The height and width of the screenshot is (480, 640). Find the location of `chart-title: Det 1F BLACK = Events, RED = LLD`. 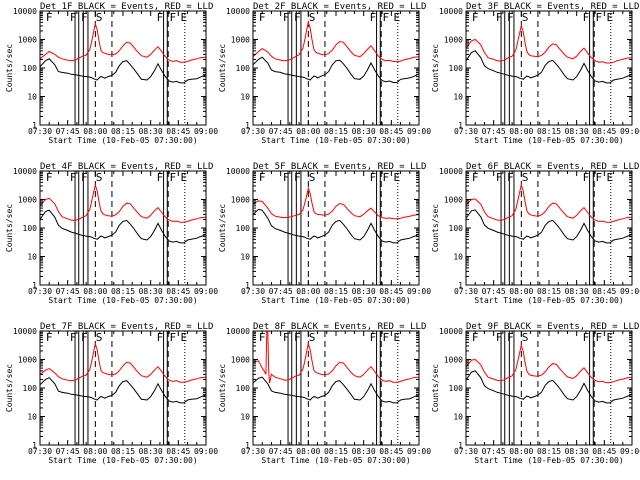

chart-title: Det 1F BLACK = Events, RED = LLD is located at coordinates (126, 7).